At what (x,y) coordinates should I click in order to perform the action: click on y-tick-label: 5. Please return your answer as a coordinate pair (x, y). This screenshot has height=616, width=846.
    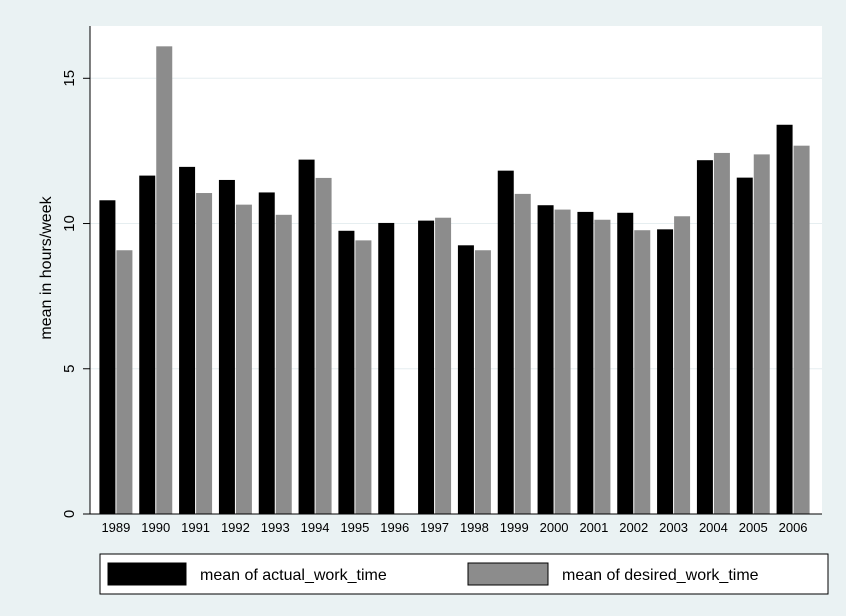
    Looking at the image, I should click on (69, 369).